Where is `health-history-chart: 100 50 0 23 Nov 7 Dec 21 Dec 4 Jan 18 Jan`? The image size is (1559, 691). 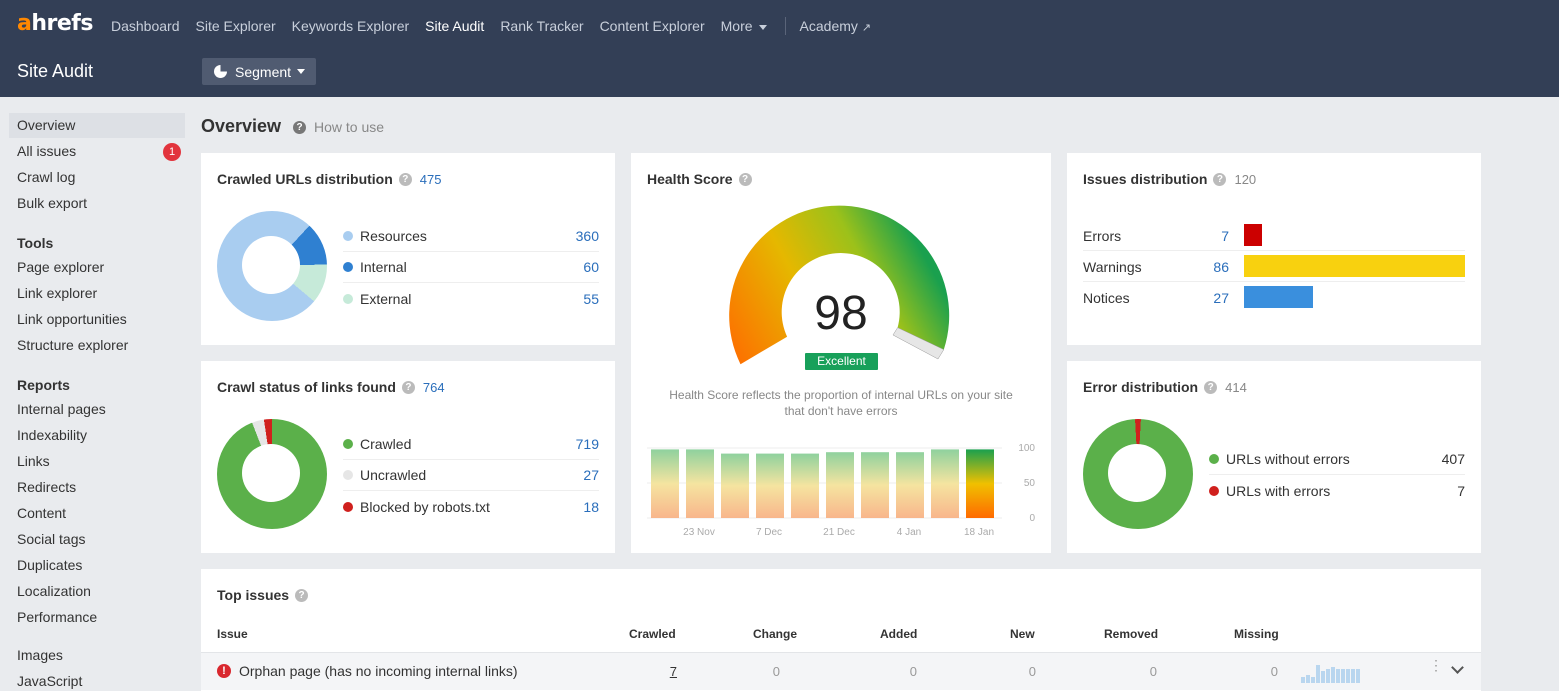 health-history-chart: 100 50 0 23 Nov 7 Dec 21 Dec 4 Jan 18 Jan is located at coordinates (841, 490).